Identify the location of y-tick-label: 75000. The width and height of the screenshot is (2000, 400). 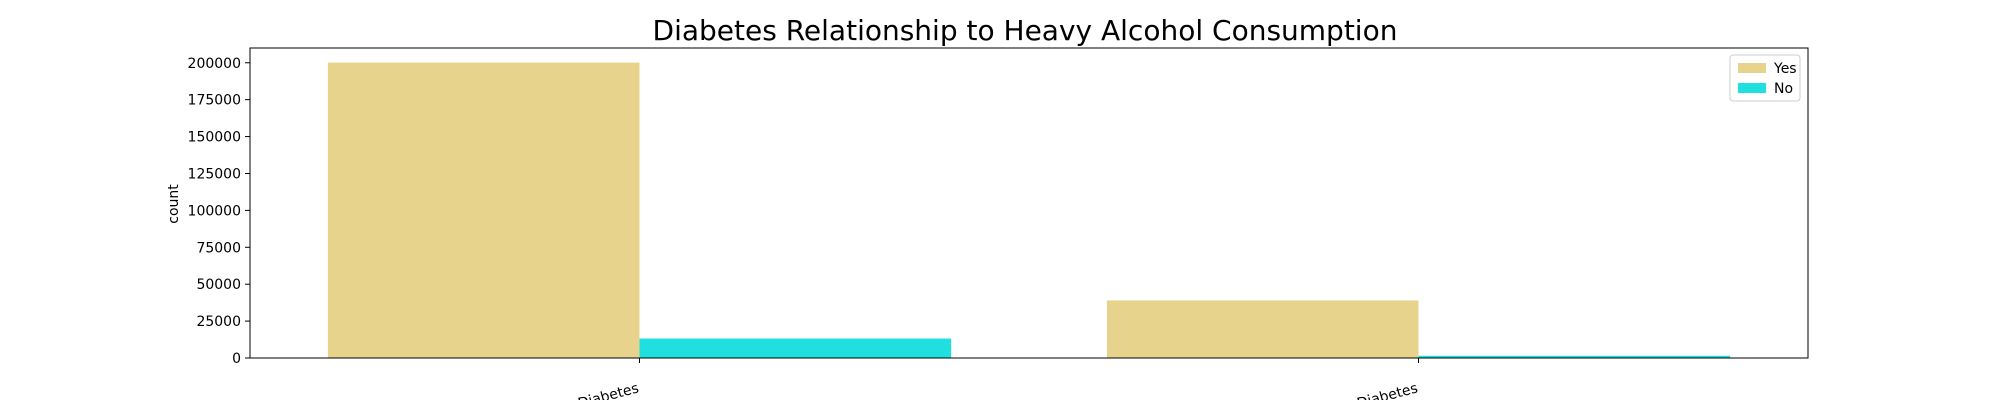
(218, 248).